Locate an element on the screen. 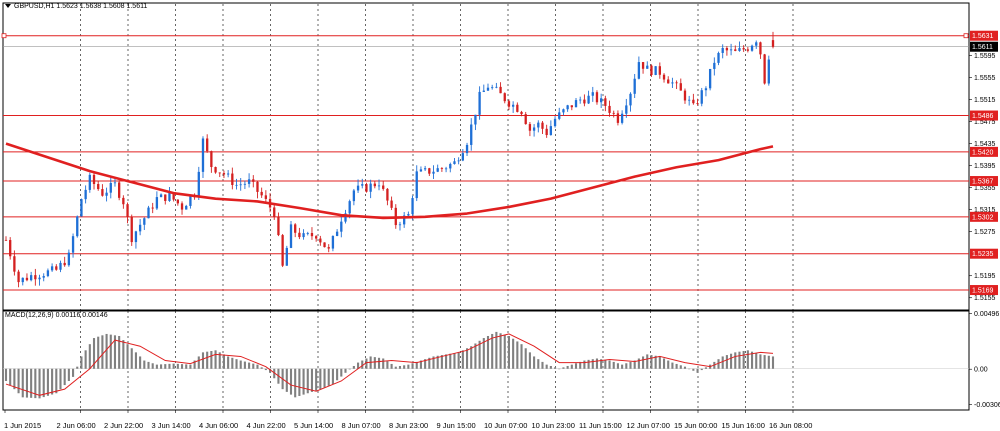 This screenshot has width=1000, height=431. price-axis-label: 1.5475 is located at coordinates (985, 122).